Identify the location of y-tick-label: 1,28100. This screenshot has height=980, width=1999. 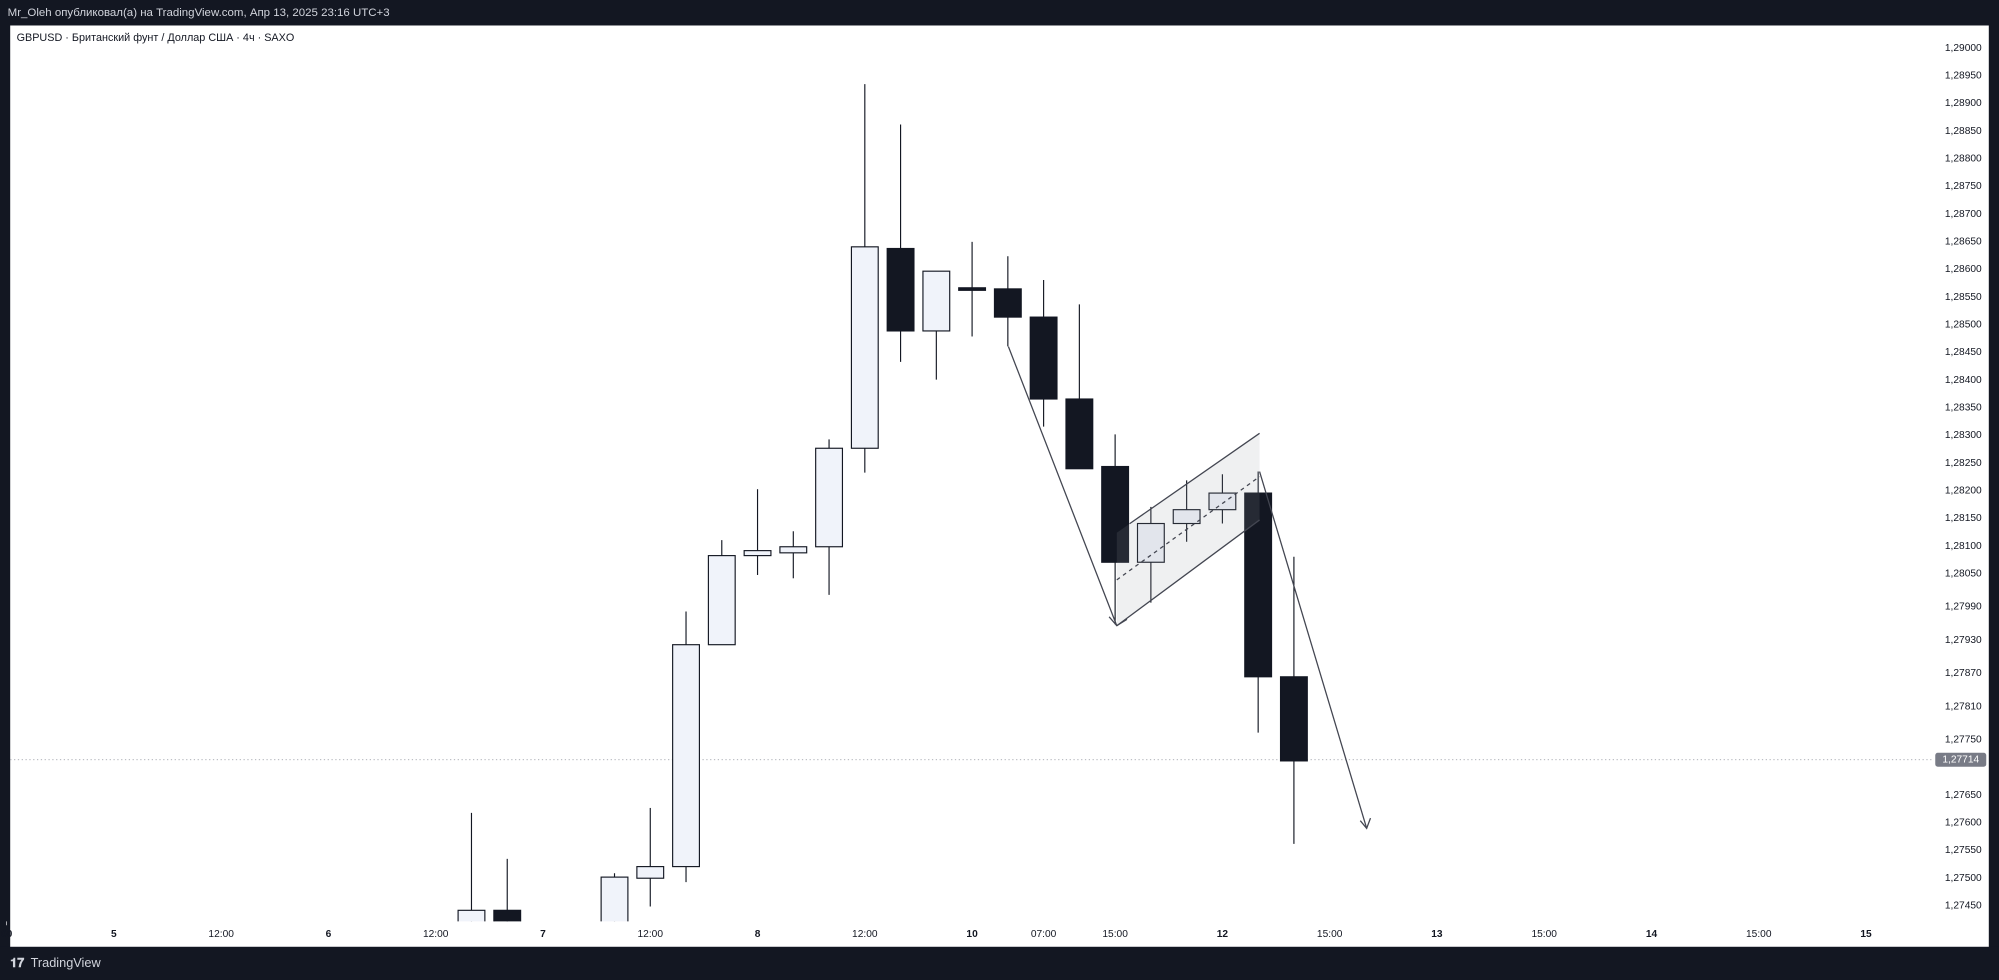
(1963, 546).